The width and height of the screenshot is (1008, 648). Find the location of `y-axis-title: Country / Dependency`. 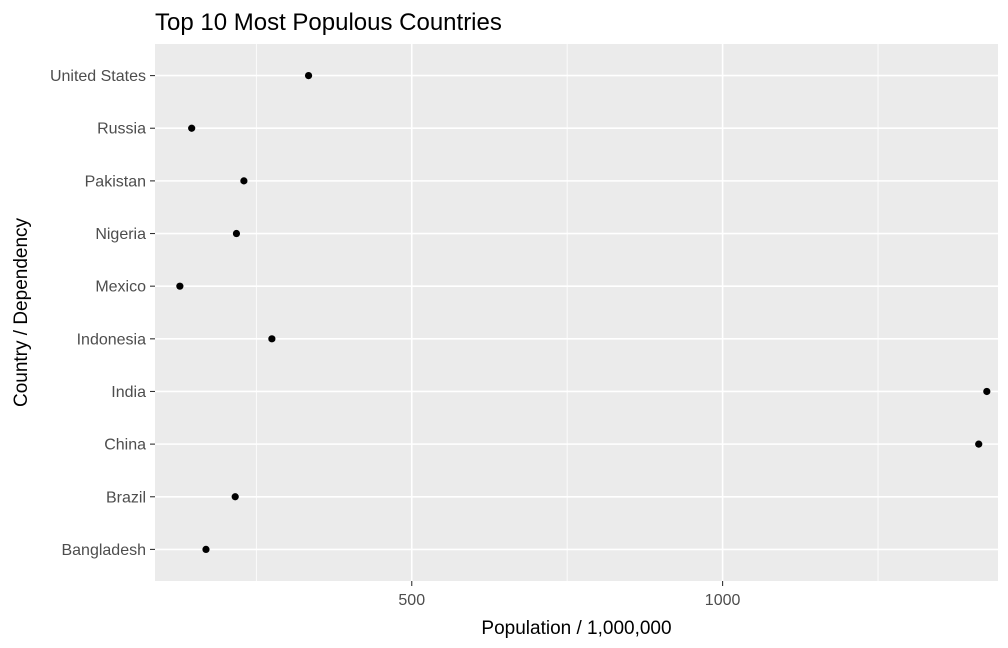

y-axis-title: Country / Dependency is located at coordinates (21, 312).